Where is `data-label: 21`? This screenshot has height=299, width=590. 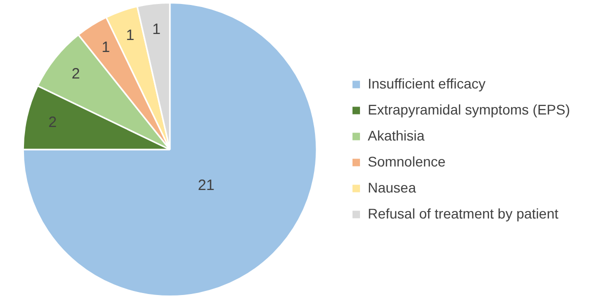 data-label: 21 is located at coordinates (206, 185).